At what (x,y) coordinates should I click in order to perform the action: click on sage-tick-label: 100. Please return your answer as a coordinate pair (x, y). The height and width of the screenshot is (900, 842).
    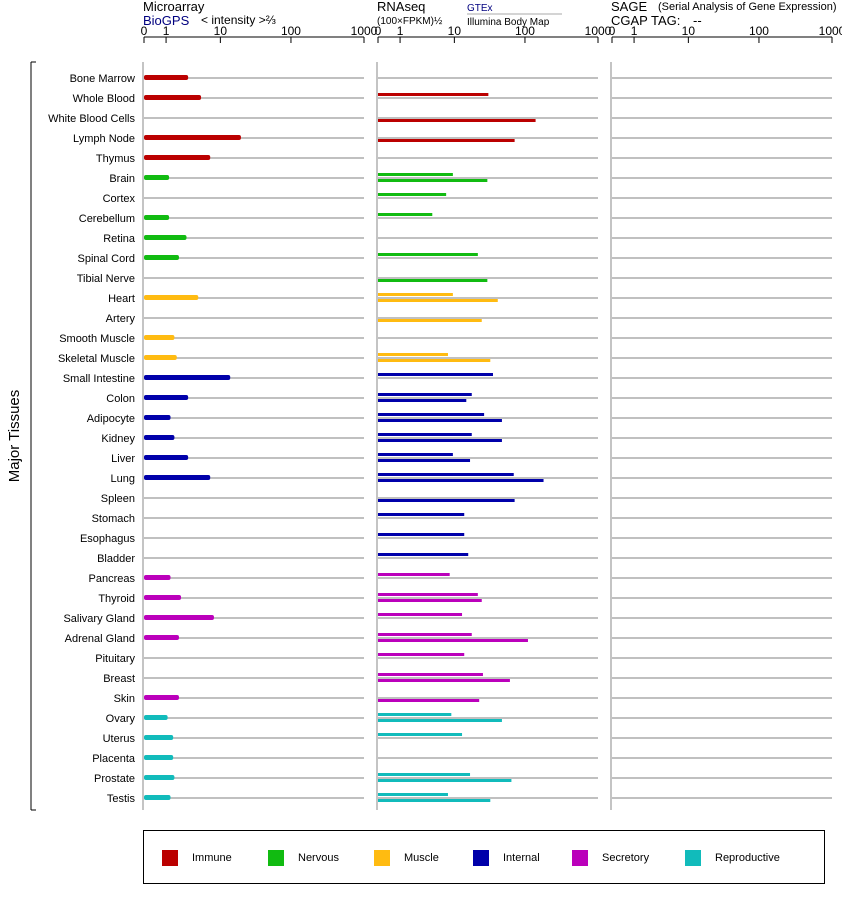
    Looking at the image, I should click on (759, 31).